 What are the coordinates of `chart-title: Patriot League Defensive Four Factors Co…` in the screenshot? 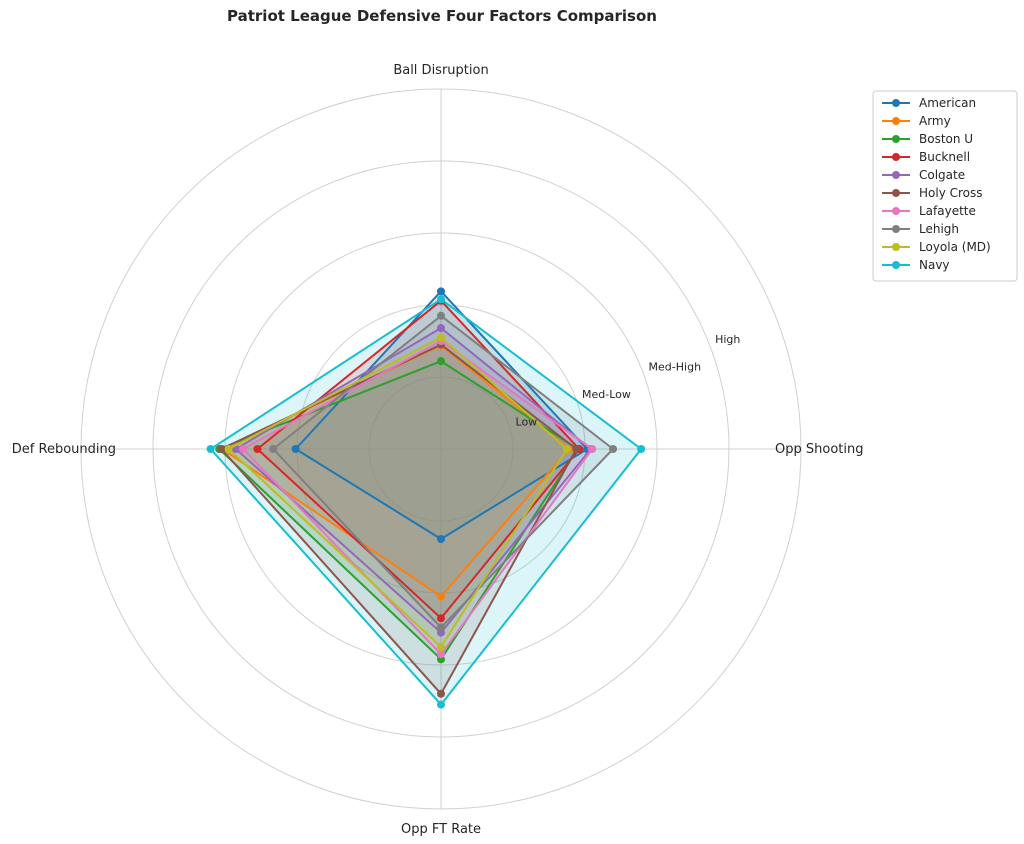 It's located at (442, 16).